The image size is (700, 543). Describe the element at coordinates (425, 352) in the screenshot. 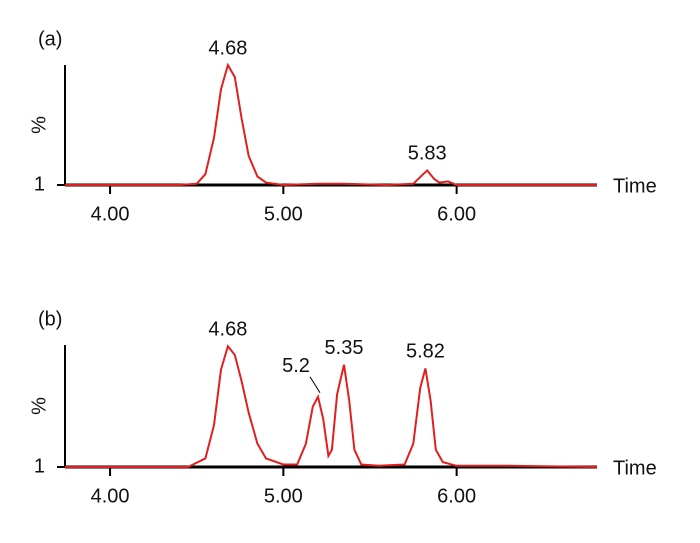

I see `peak-label: 5.82` at that location.